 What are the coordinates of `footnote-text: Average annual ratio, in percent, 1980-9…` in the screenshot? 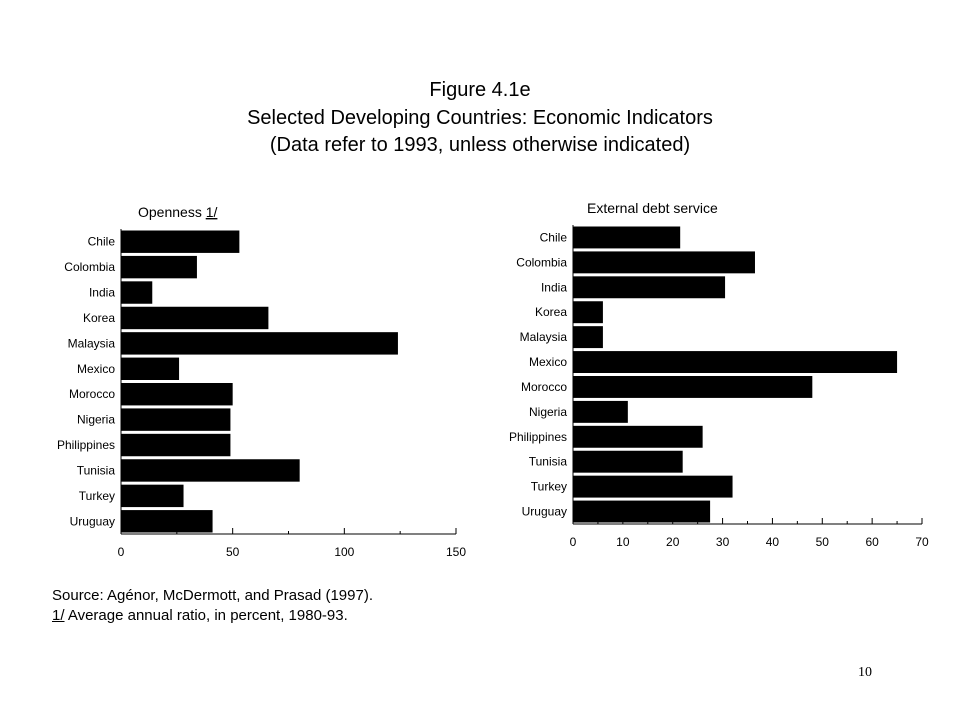 It's located at (206, 615).